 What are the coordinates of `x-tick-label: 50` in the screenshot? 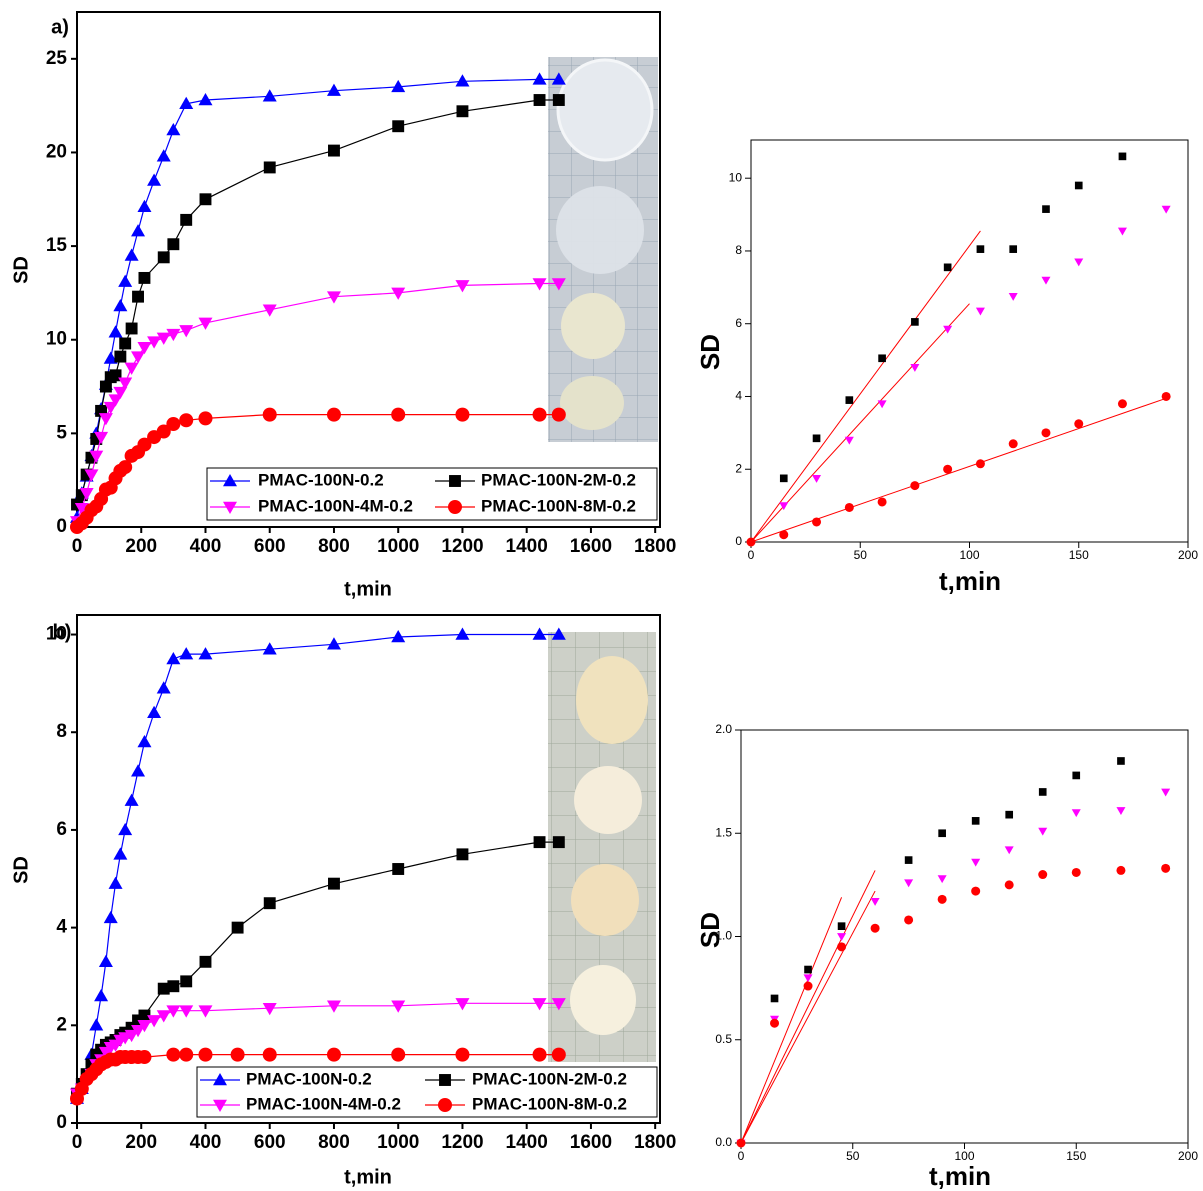 It's located at (853, 1156).